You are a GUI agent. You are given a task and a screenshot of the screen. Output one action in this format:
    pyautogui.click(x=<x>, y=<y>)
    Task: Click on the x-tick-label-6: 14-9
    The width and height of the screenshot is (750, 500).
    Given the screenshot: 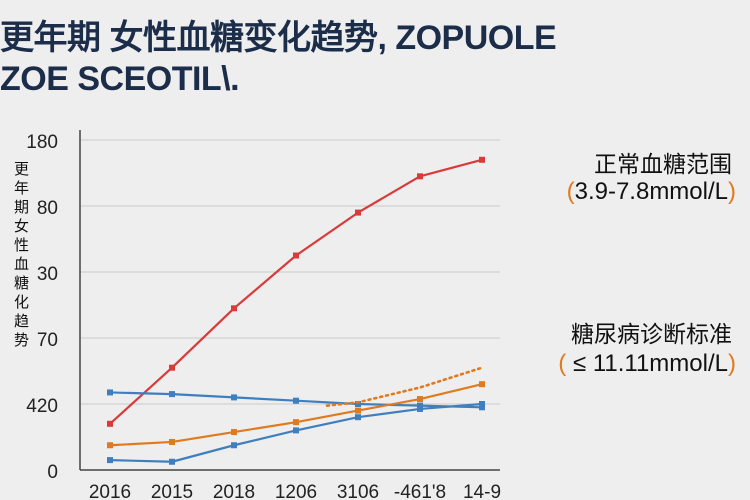 What is the action you would take?
    pyautogui.click(x=482, y=491)
    